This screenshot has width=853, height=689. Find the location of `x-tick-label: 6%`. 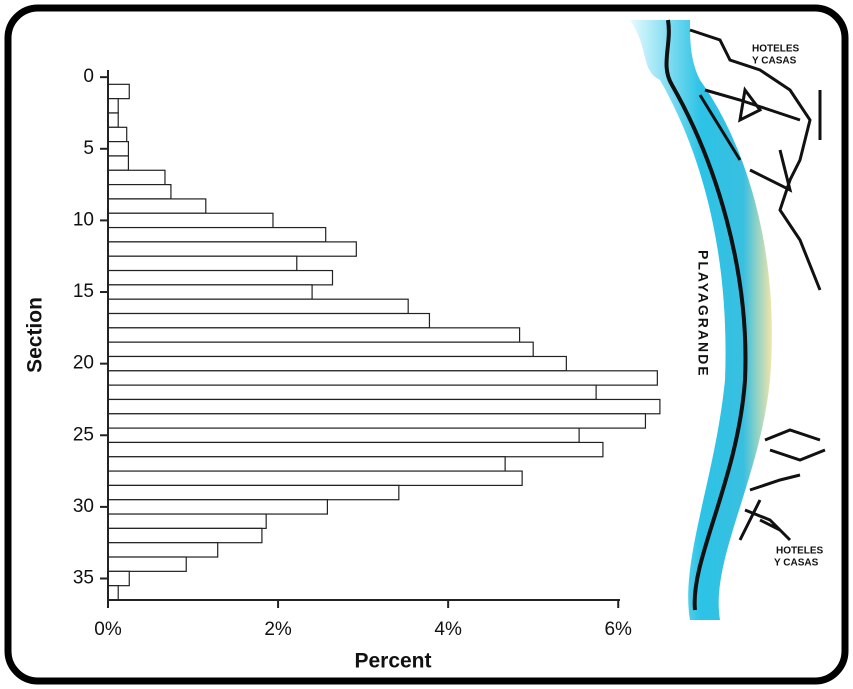

x-tick-label: 6% is located at coordinates (618, 629).